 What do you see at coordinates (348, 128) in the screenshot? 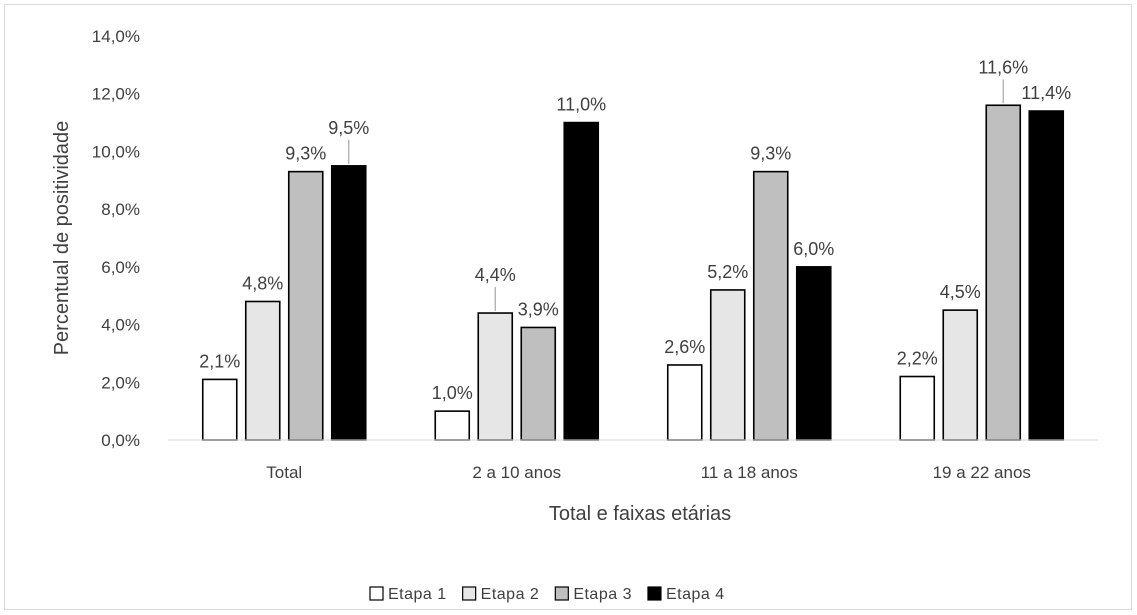
I see `data-label: 9,5%` at bounding box center [348, 128].